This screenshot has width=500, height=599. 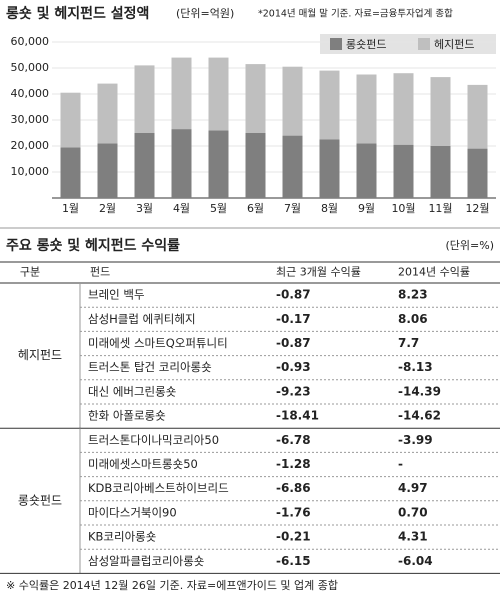 I want to click on return-value: -9.23, so click(x=293, y=391).